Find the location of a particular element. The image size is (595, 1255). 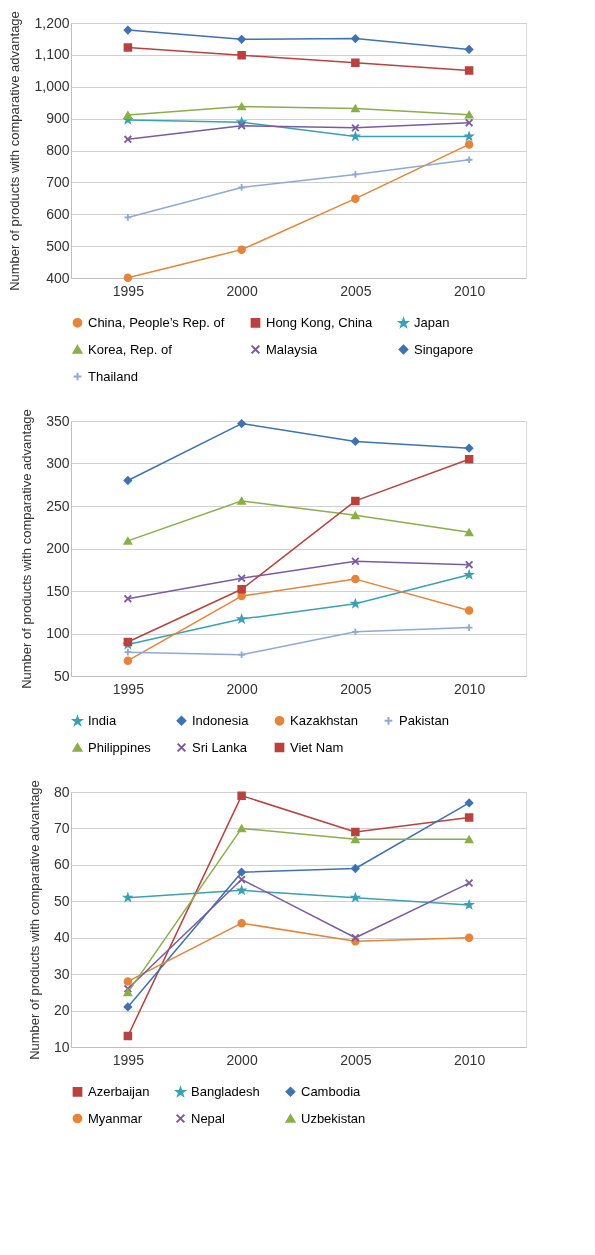

y-tick-label: 200 is located at coordinates (58, 548).